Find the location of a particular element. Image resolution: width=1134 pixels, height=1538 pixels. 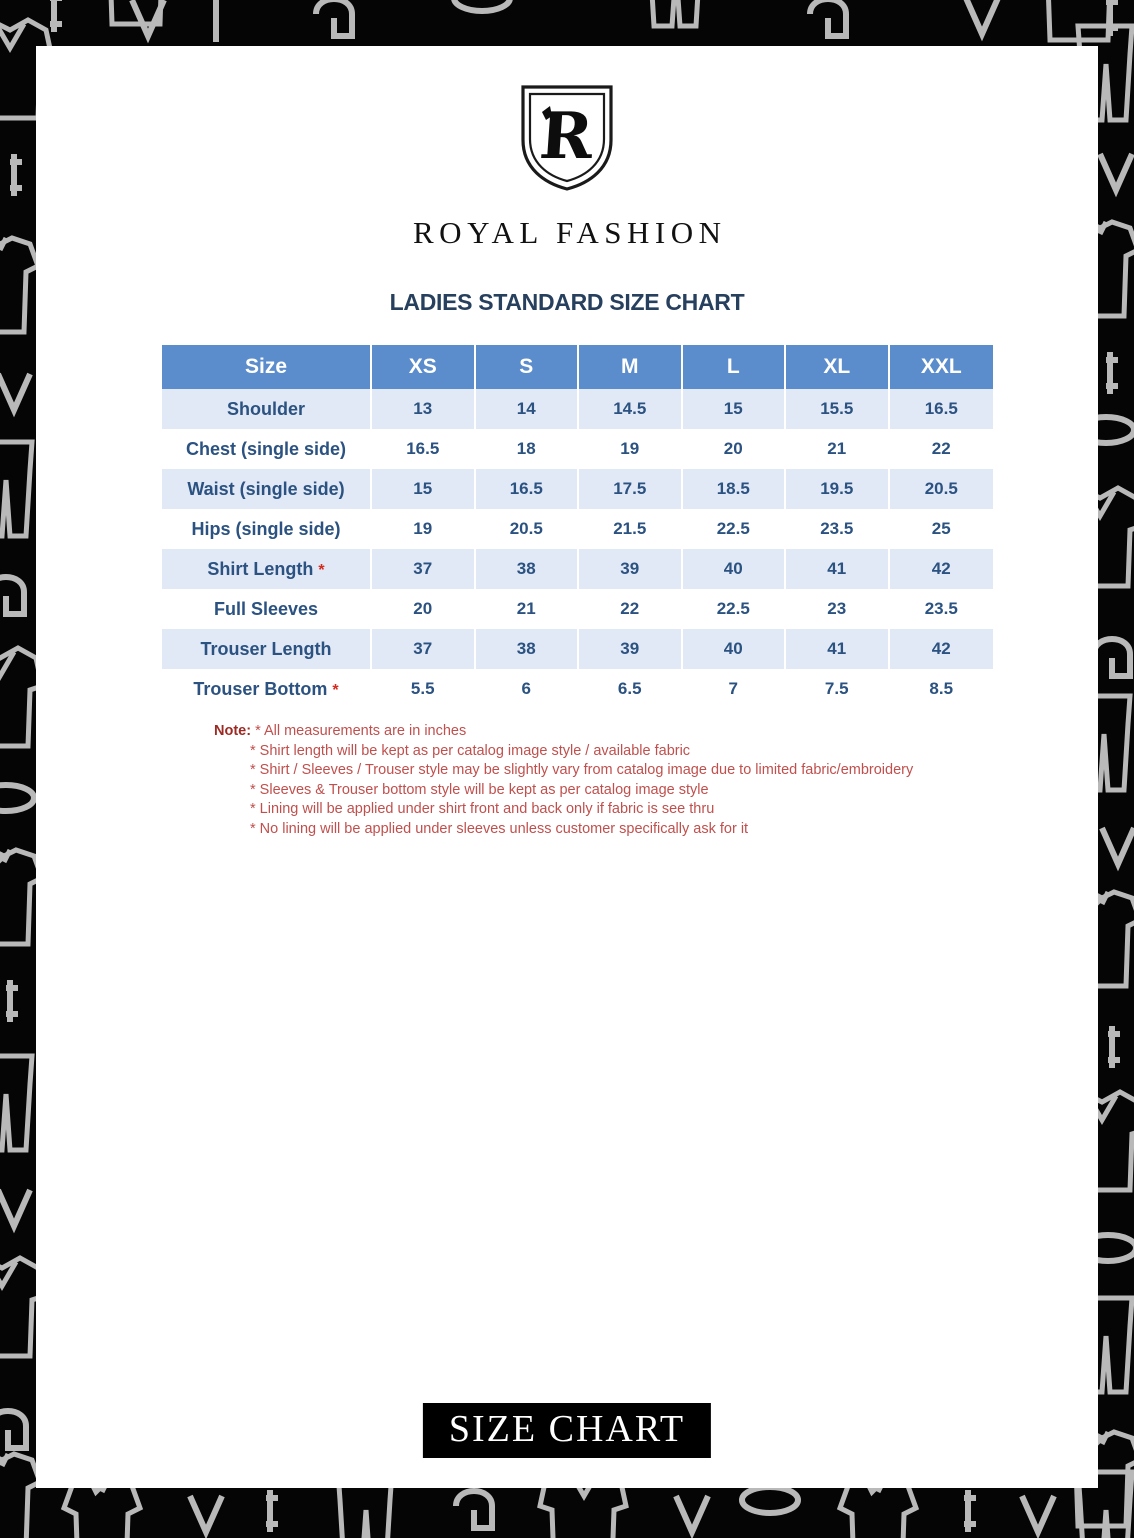

row-label-text: Full Sleeves is located at coordinates (266, 608).